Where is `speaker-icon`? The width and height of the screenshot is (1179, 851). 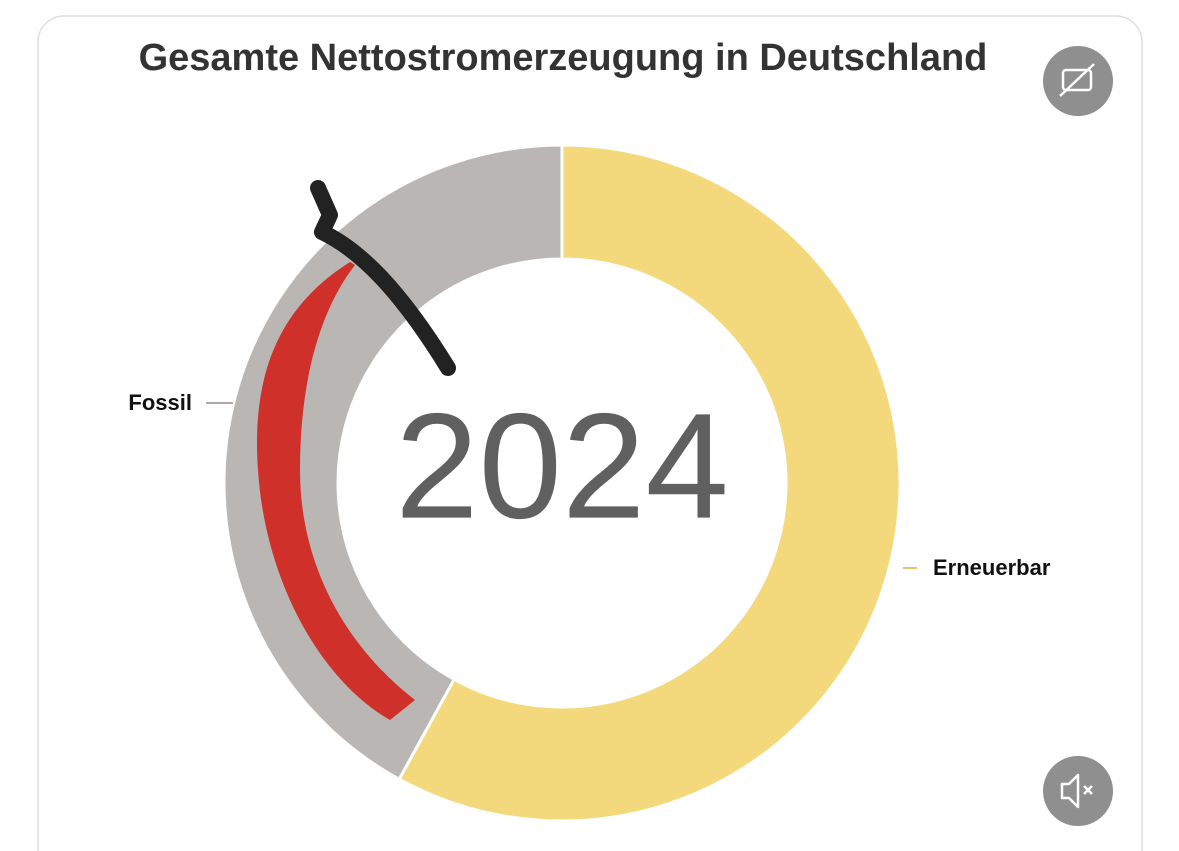
speaker-icon is located at coordinates (1070, 791).